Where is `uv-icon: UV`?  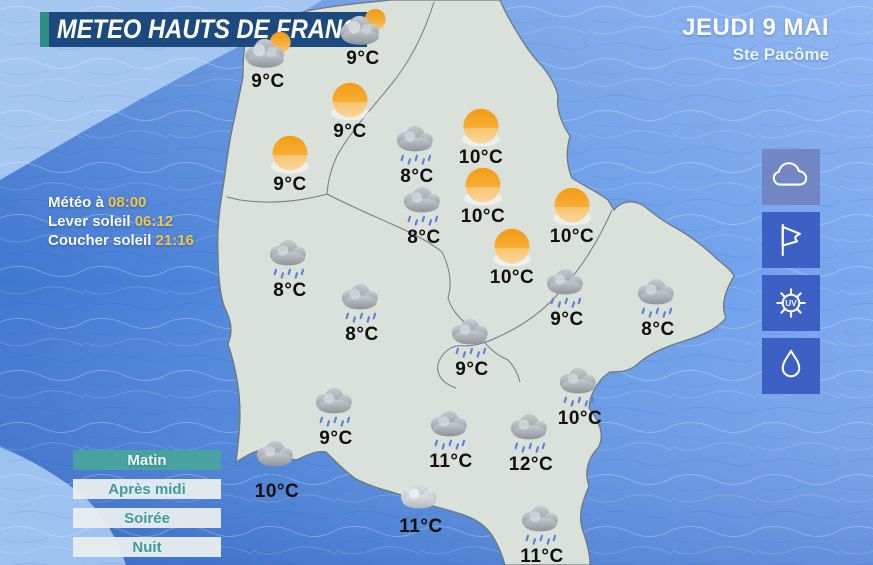
uv-icon: UV is located at coordinates (791, 303).